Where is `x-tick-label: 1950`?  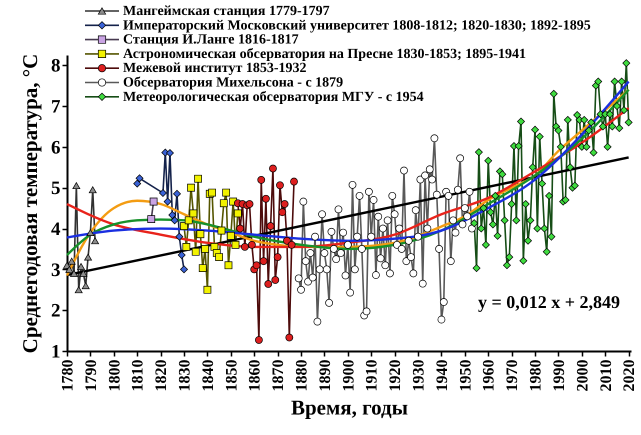 x-tick-label: 1950 is located at coordinates (465, 376).